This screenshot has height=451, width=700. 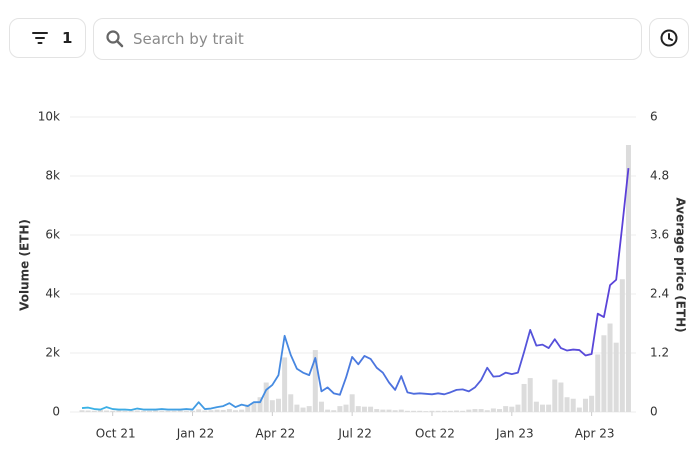 I want to click on y2-tick-label: 2.4, so click(x=659, y=294).